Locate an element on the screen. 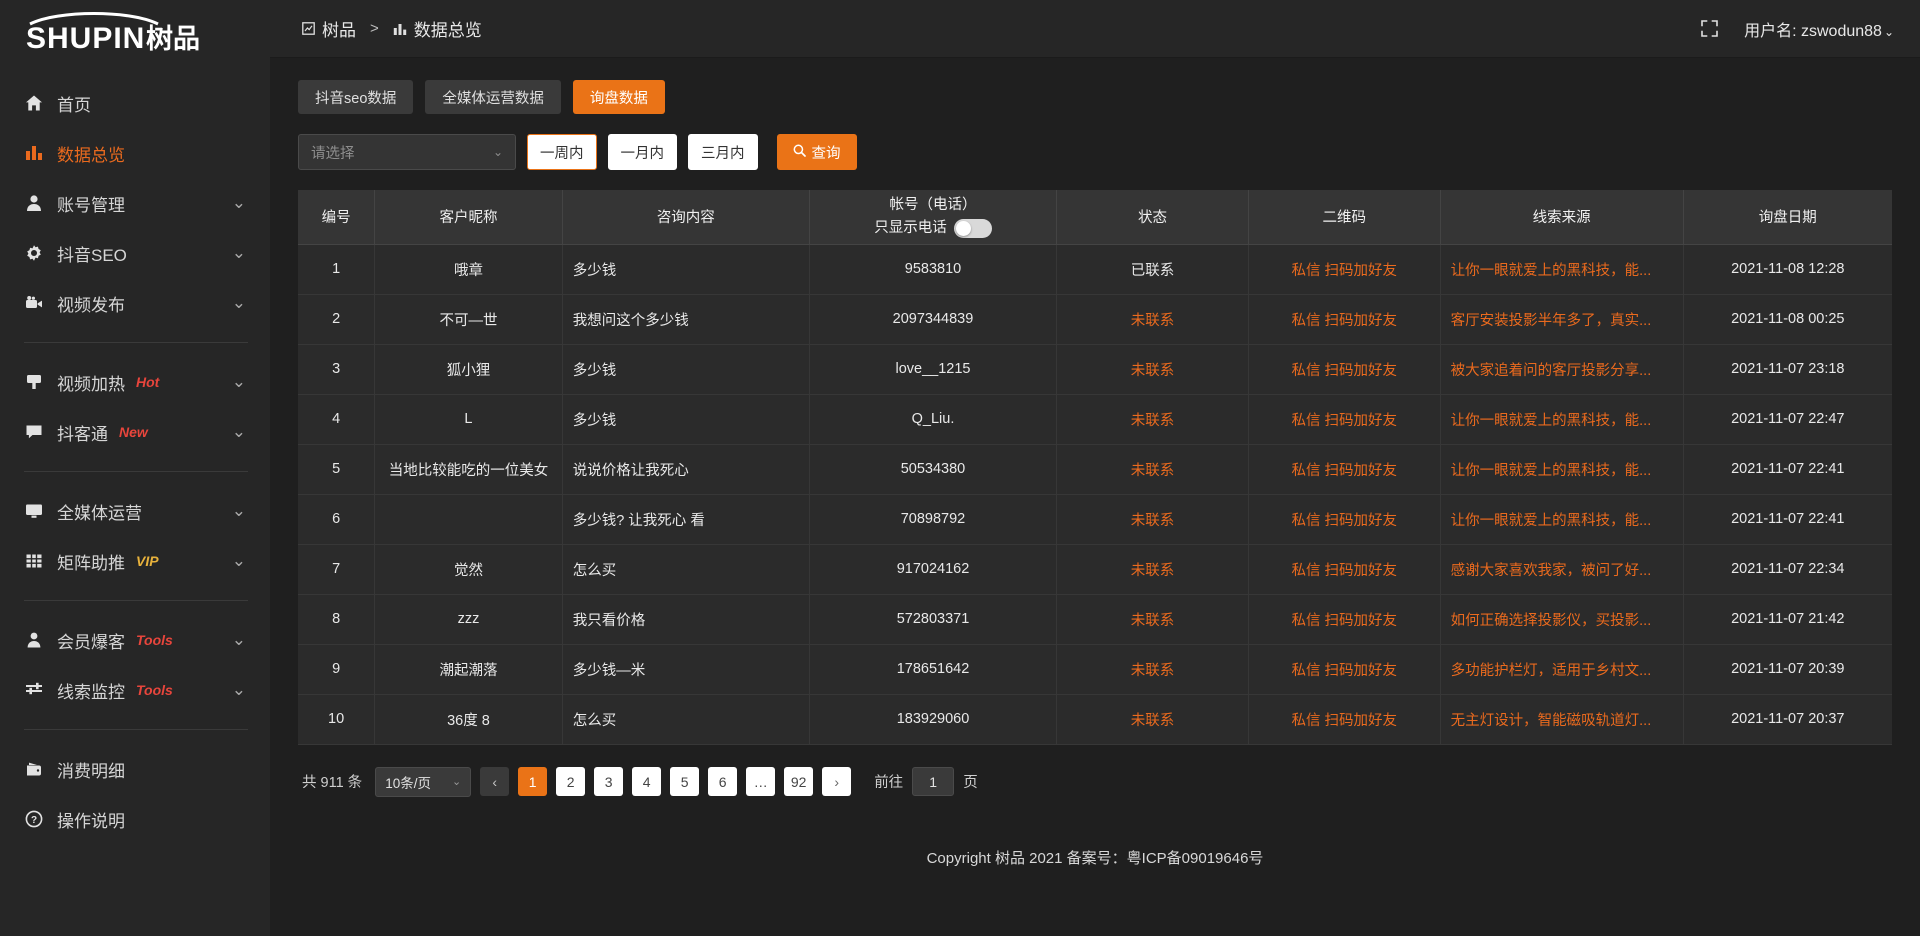 The height and width of the screenshot is (936, 1920). page-size-select: 10条/页 ⌄ is located at coordinates (423, 781).